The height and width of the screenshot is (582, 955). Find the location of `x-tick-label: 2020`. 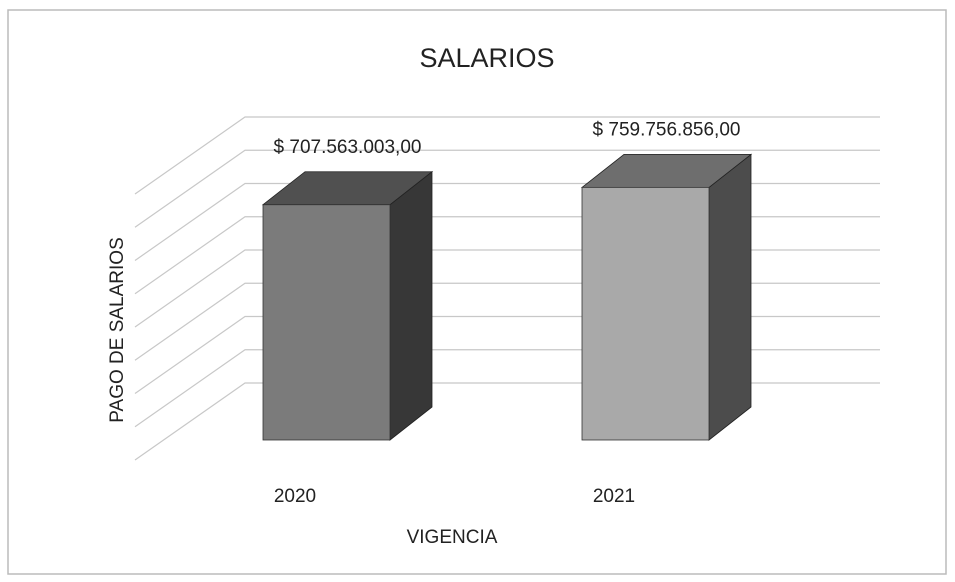

x-tick-label: 2020 is located at coordinates (295, 496).